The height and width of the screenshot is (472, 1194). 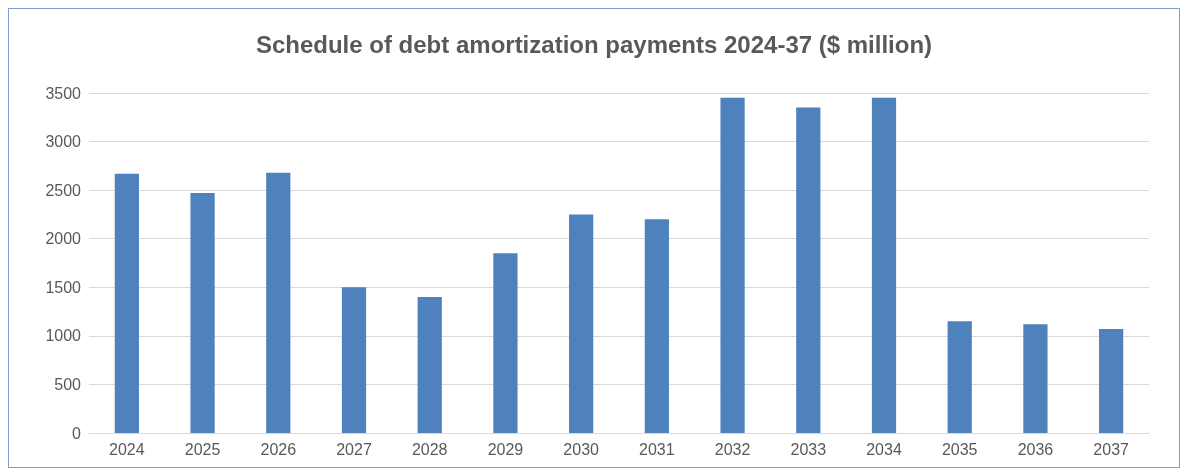 I want to click on x-tick-label: 2033, so click(x=808, y=449).